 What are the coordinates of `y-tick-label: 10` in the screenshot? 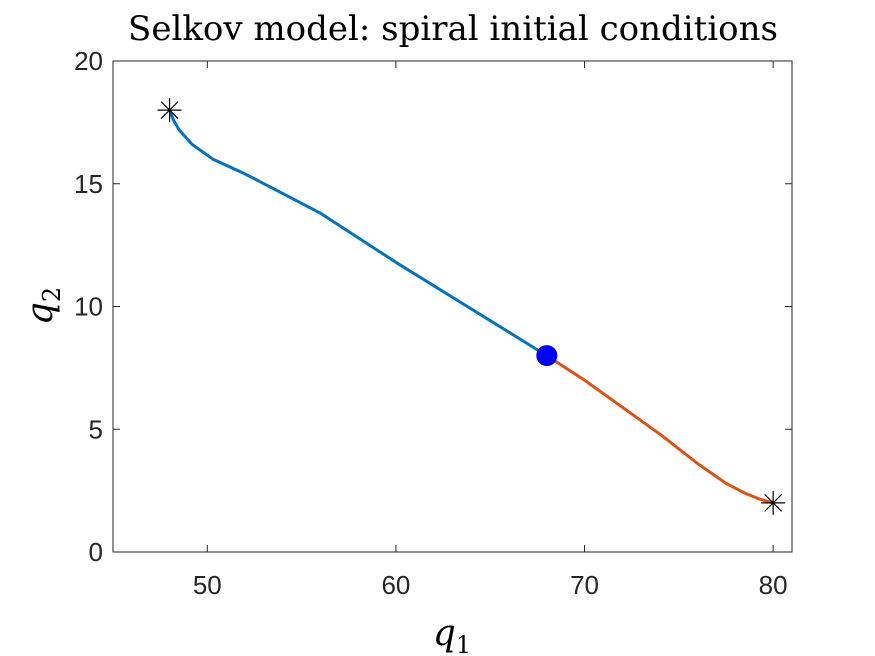 It's located at (88, 307).